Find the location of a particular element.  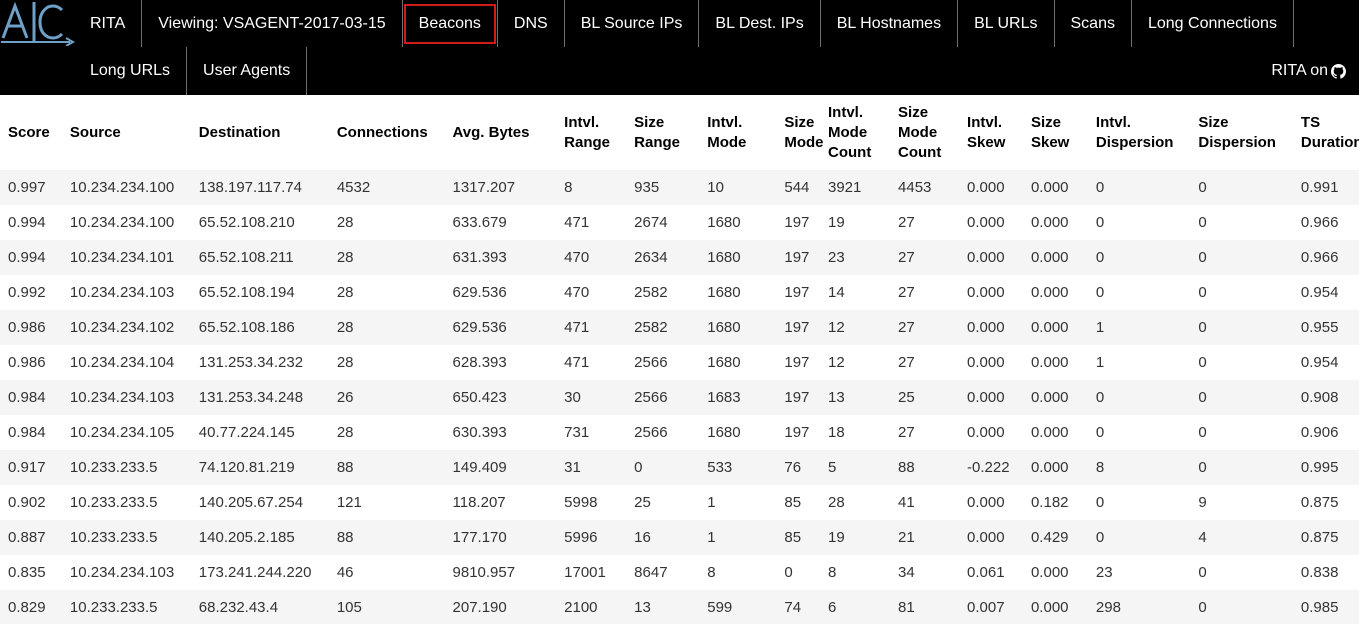

table-cell: 65.52.108.194 is located at coordinates (259, 292).